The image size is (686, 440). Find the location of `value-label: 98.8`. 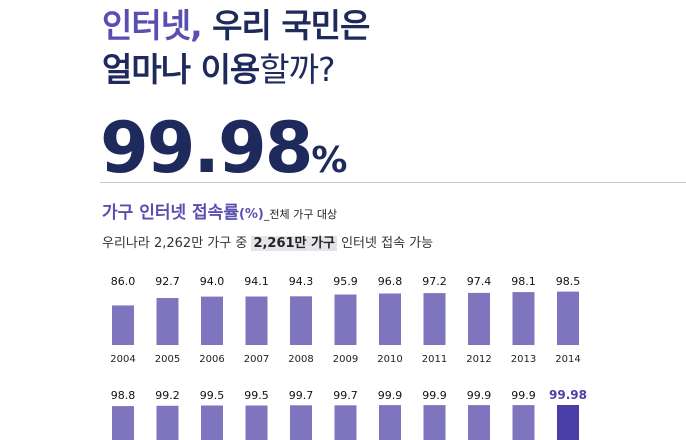

value-label: 98.8 is located at coordinates (123, 395).